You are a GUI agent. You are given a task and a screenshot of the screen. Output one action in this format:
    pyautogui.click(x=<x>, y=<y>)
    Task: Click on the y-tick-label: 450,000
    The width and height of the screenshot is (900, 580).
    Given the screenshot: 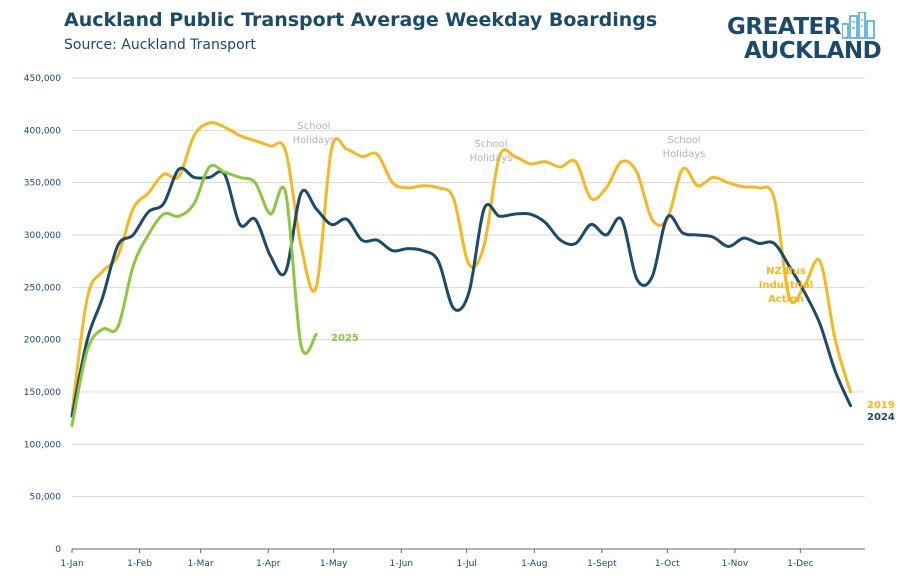 What is the action you would take?
    pyautogui.click(x=42, y=79)
    